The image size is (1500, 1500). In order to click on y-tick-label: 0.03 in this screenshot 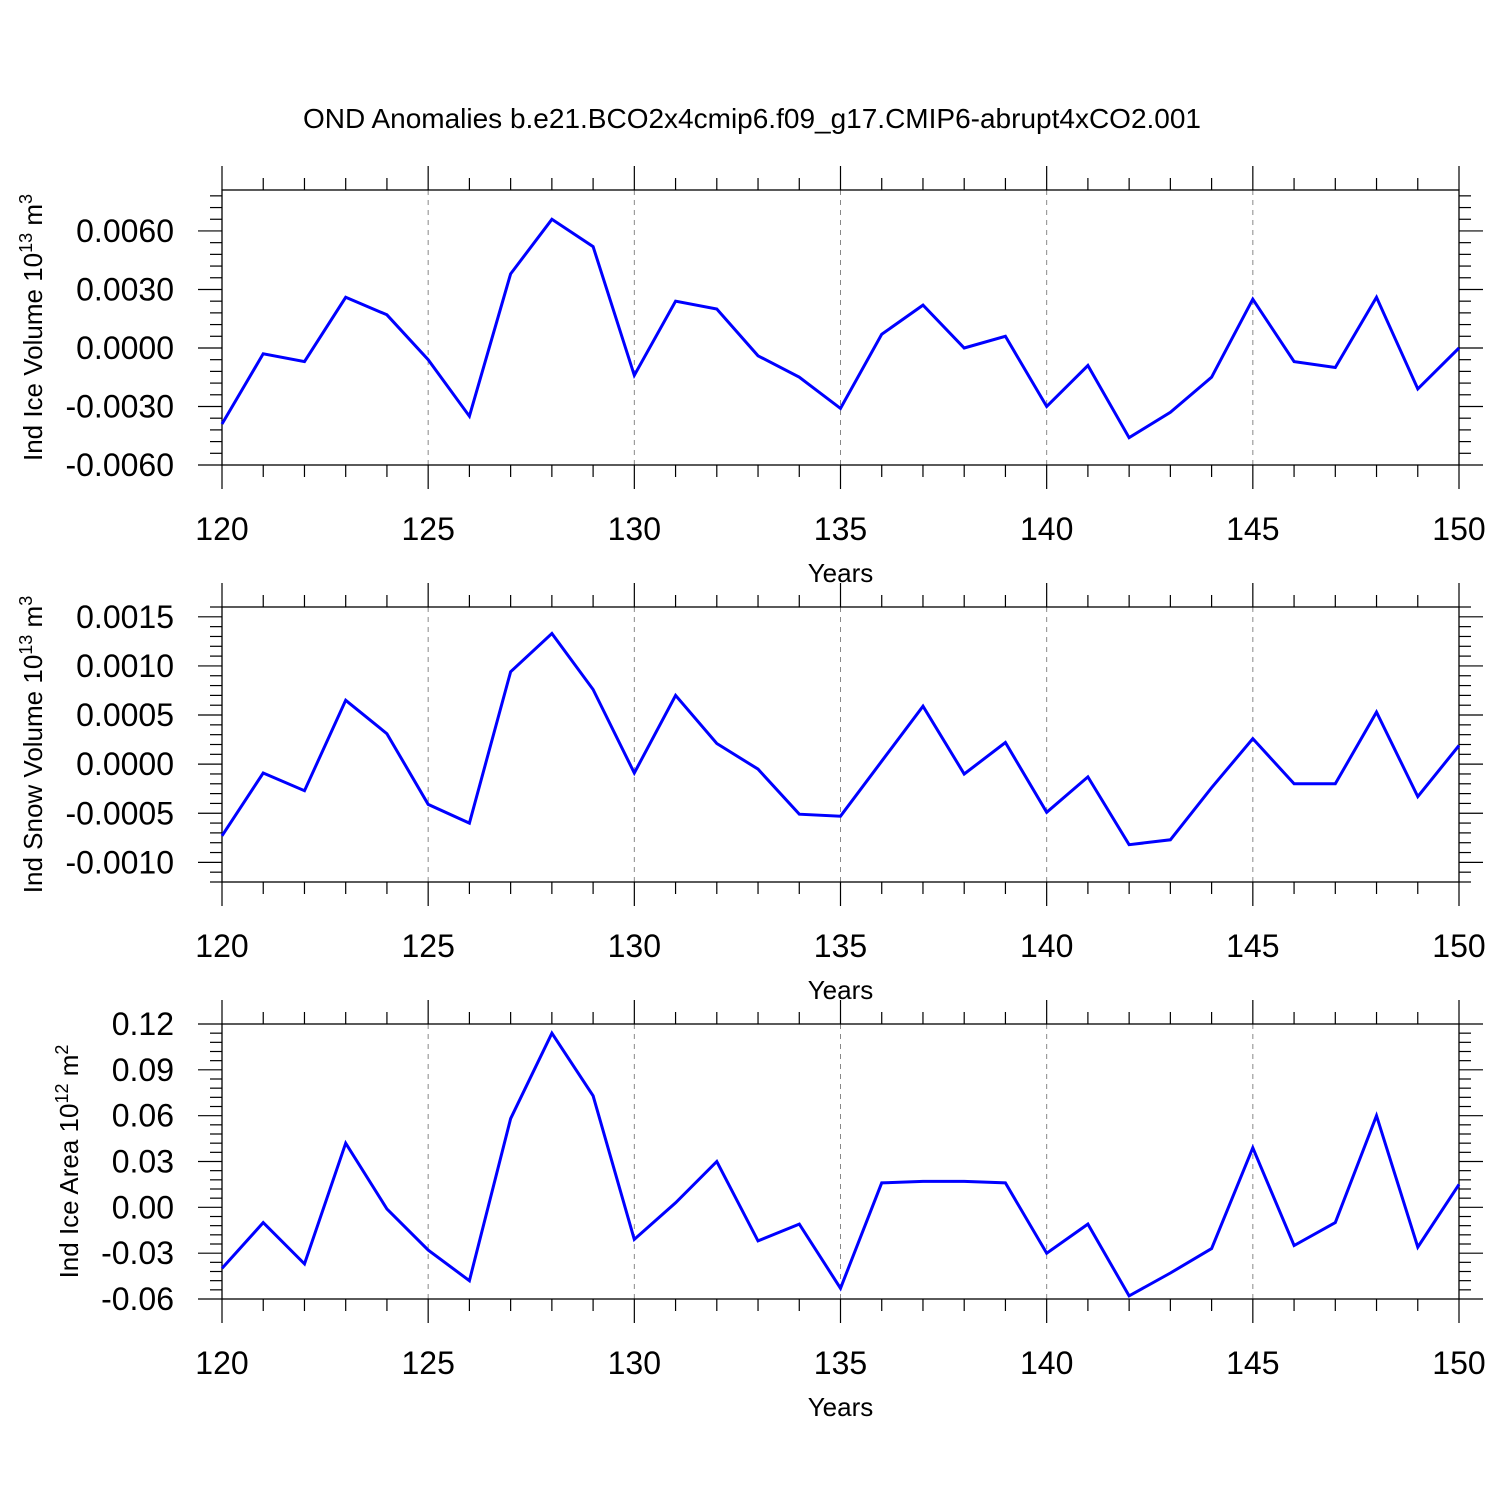, I will do `click(143, 1162)`.